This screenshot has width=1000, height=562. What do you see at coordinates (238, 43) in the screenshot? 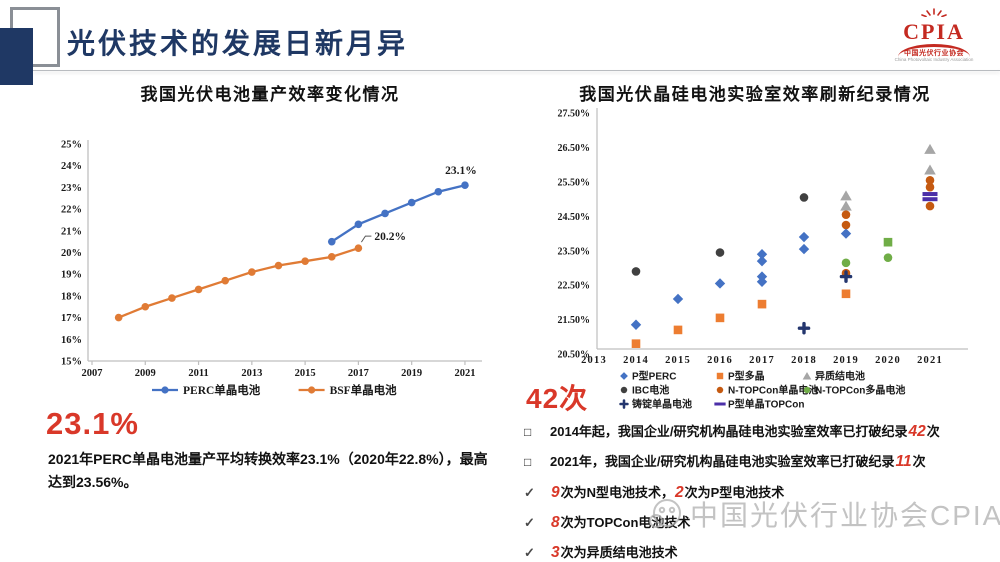
I see `page-title: 光伏技术的发展日新月异` at bounding box center [238, 43].